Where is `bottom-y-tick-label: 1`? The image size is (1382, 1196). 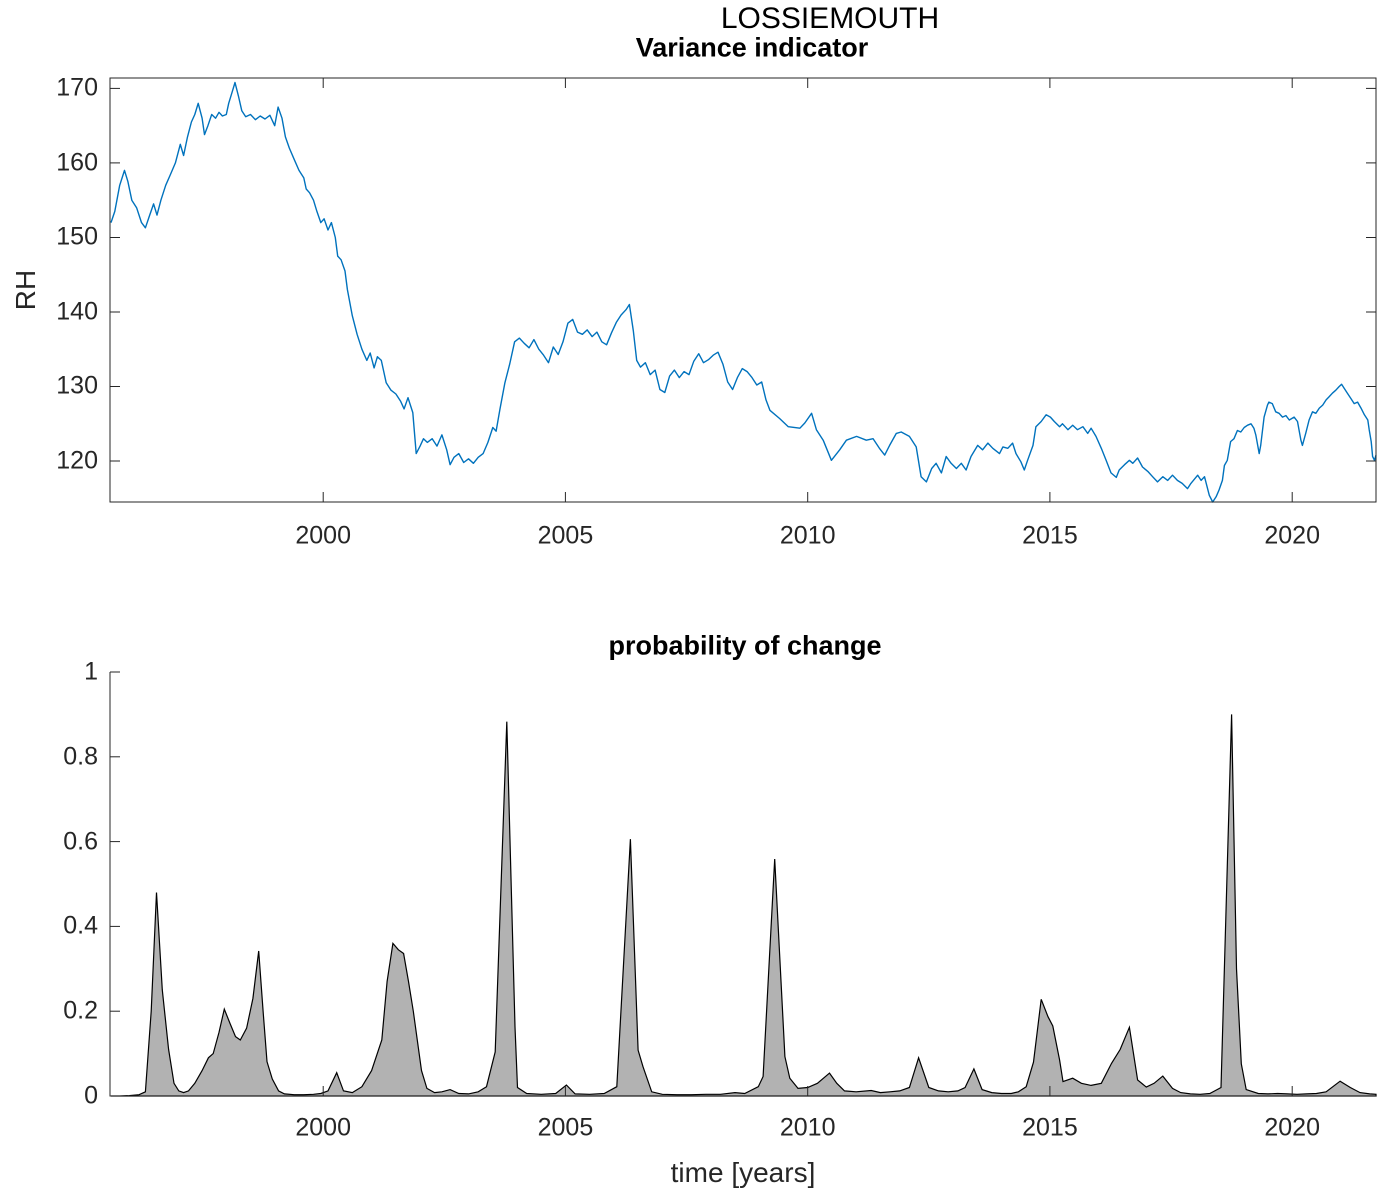
bottom-y-tick-label: 1 is located at coordinates (91, 671).